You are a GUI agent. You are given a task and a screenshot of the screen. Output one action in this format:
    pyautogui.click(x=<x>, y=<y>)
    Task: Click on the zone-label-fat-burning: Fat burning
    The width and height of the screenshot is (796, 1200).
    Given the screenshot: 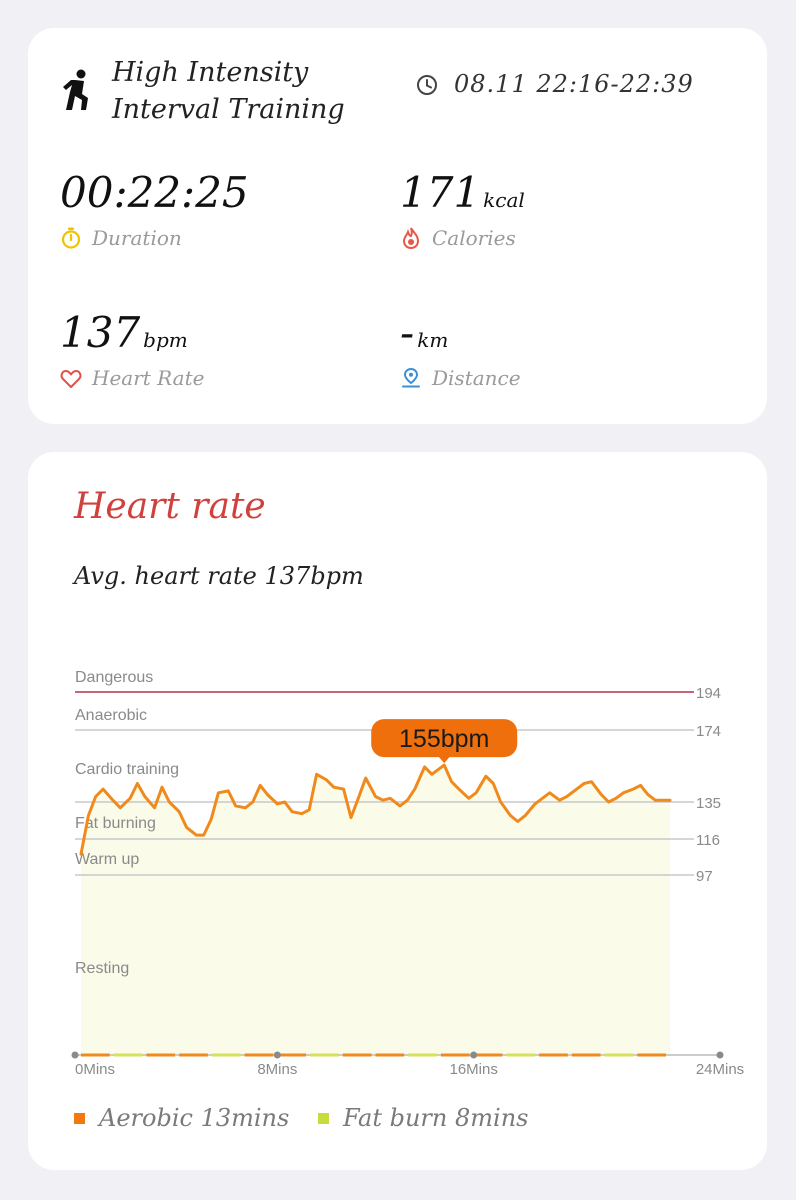 What is the action you would take?
    pyautogui.click(x=115, y=823)
    